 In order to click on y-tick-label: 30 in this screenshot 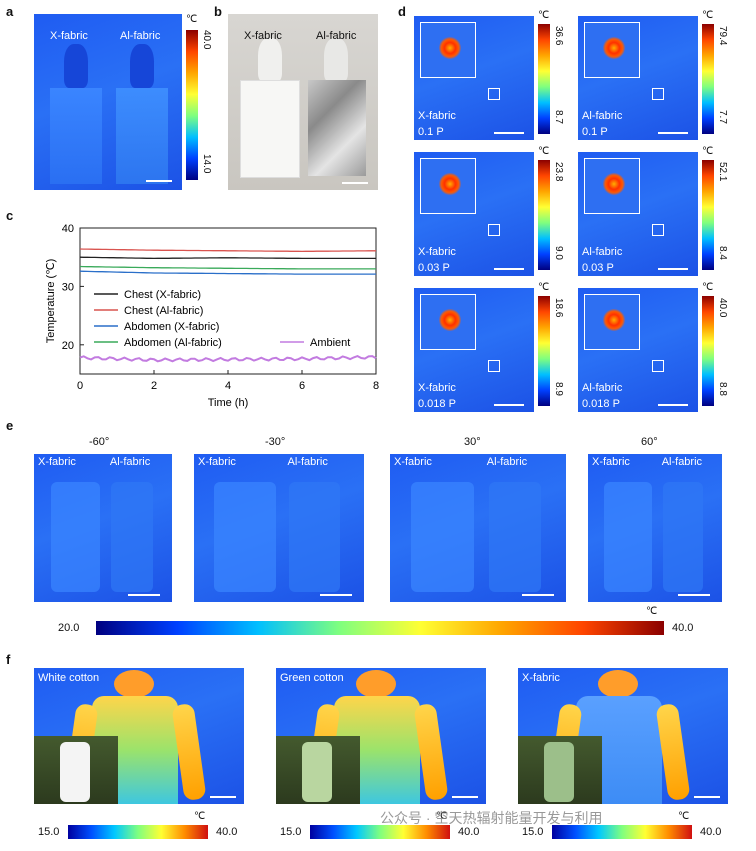, I will do `click(68, 287)`.